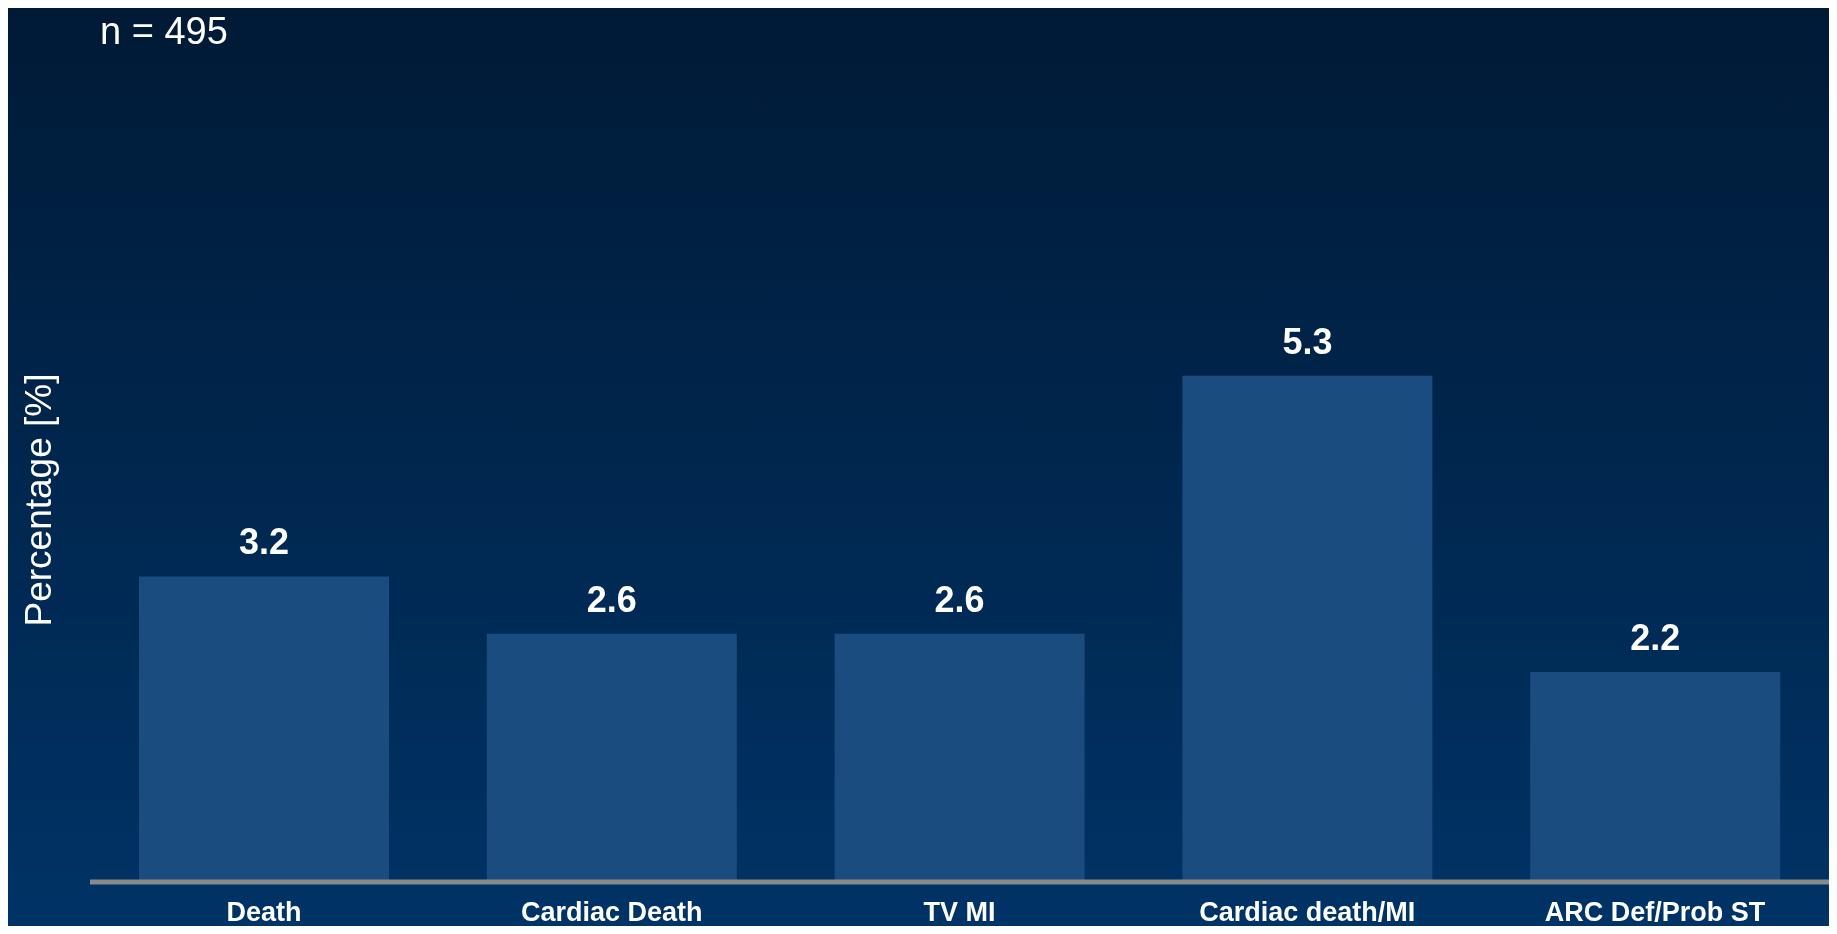  I want to click on x-tick-label: Death, so click(264, 912).